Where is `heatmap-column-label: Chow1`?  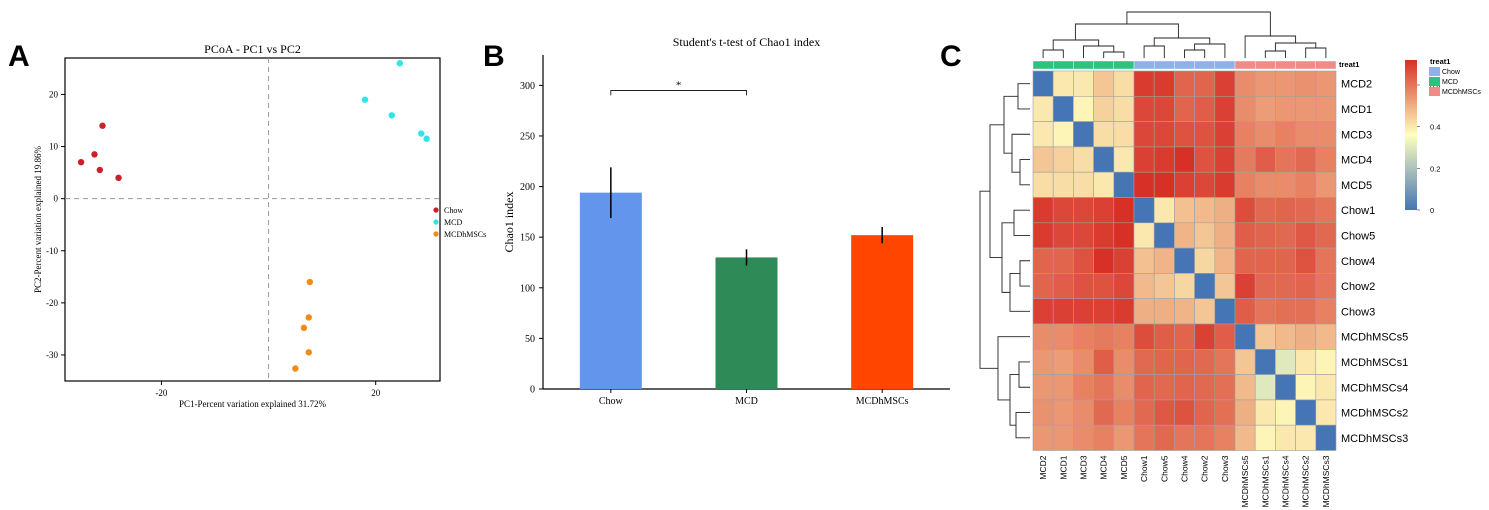
heatmap-column-label: Chow1 is located at coordinates (1144, 468).